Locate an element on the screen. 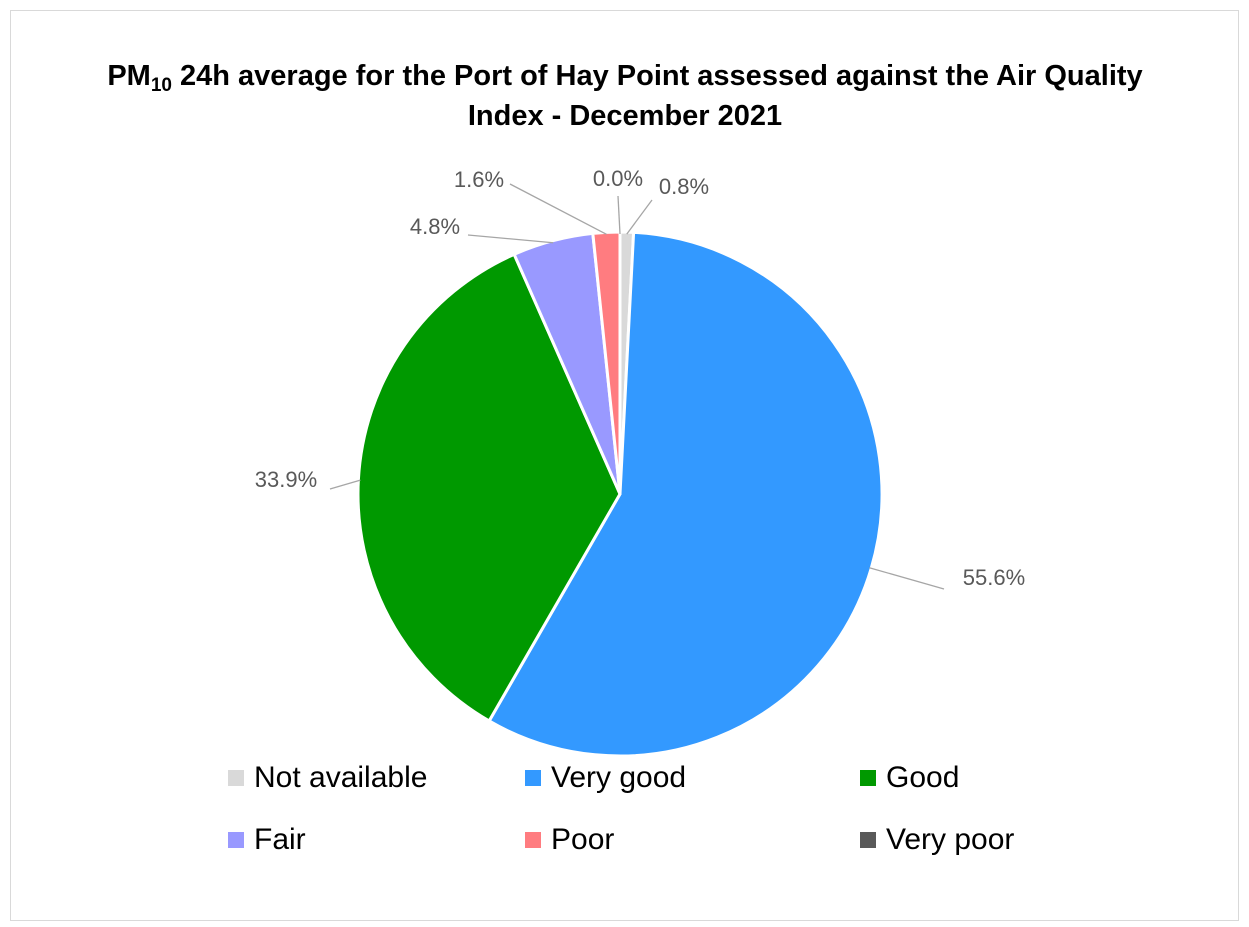  data-label: 55.6% is located at coordinates (994, 577).